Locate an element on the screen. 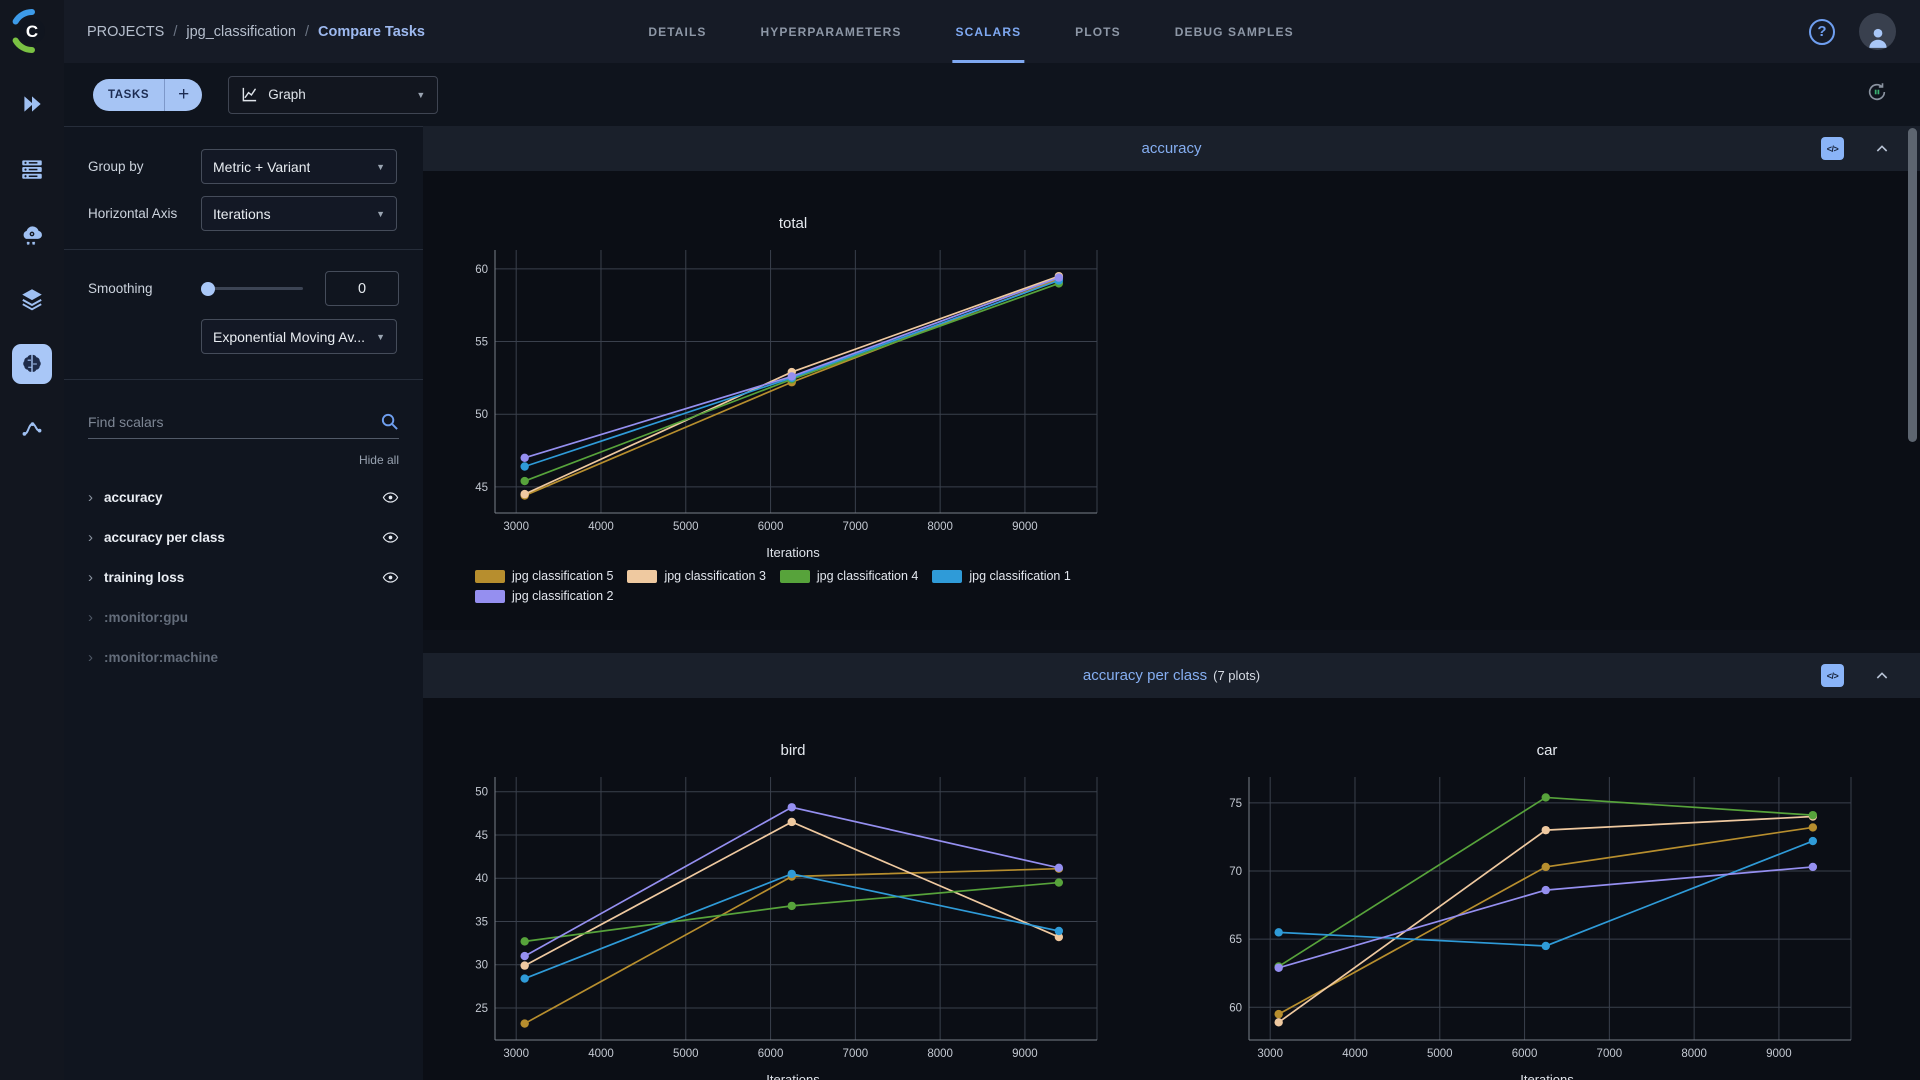 The width and height of the screenshot is (1920, 1080). metric-row-accuracy: › accuracy is located at coordinates (243, 497).